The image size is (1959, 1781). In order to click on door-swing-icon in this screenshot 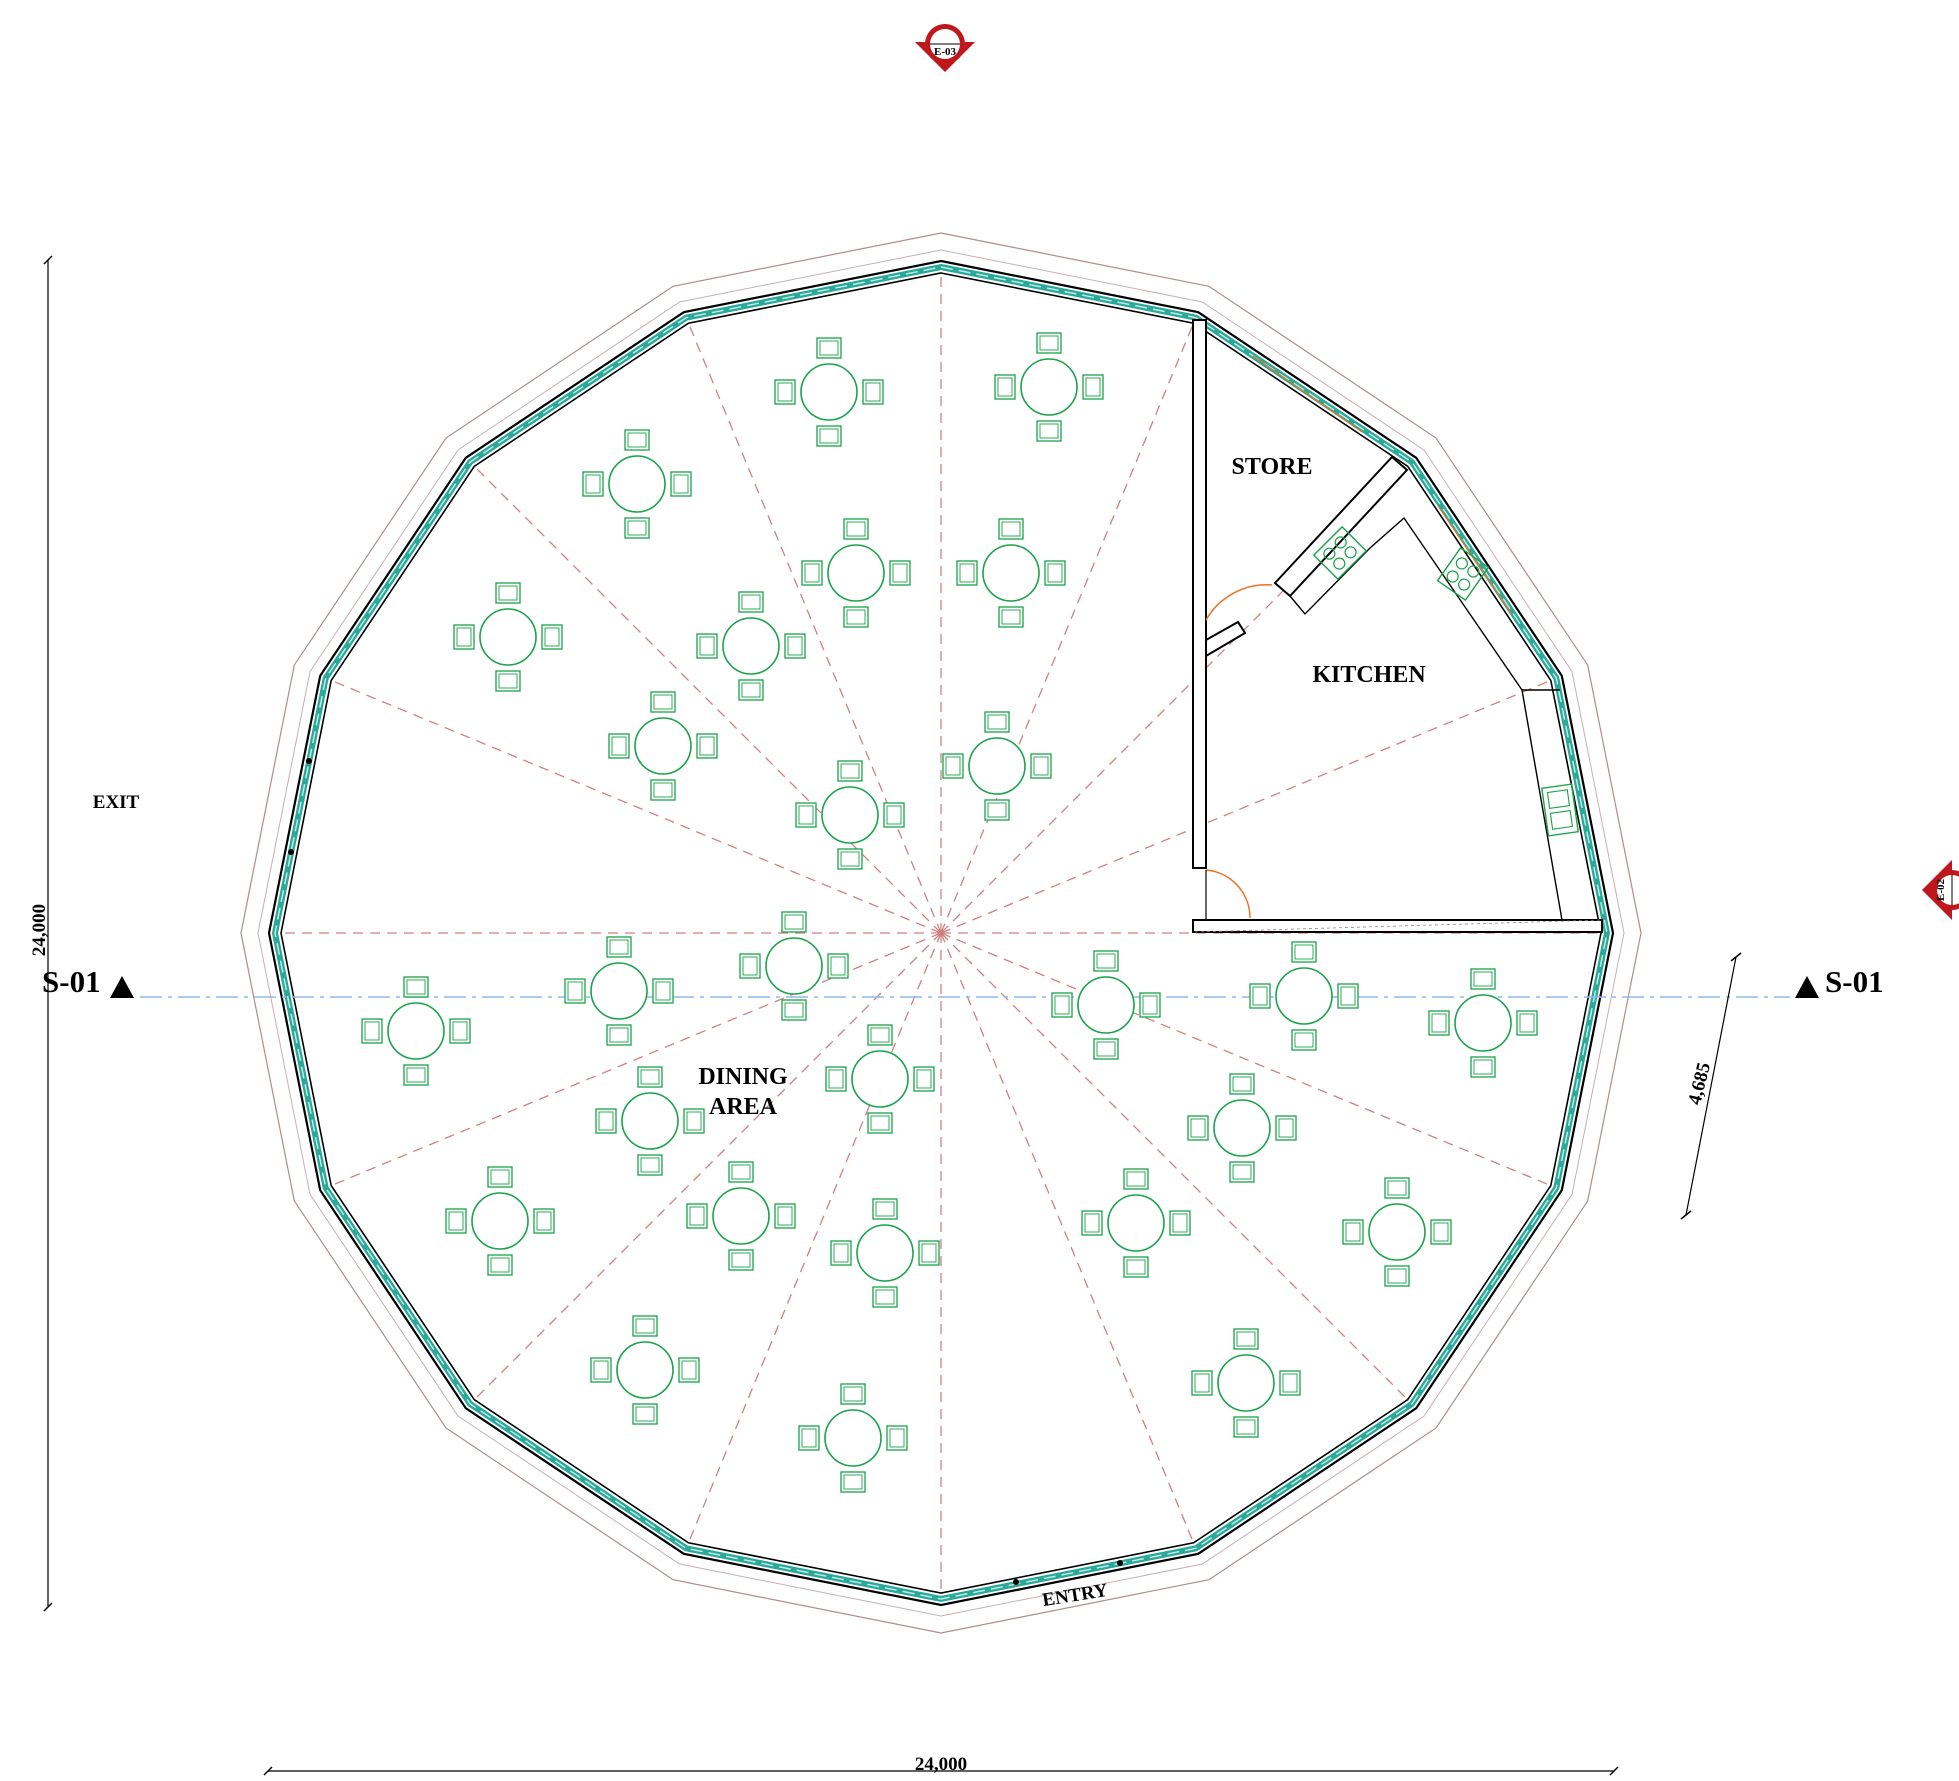, I will do `click(1239, 602)`.